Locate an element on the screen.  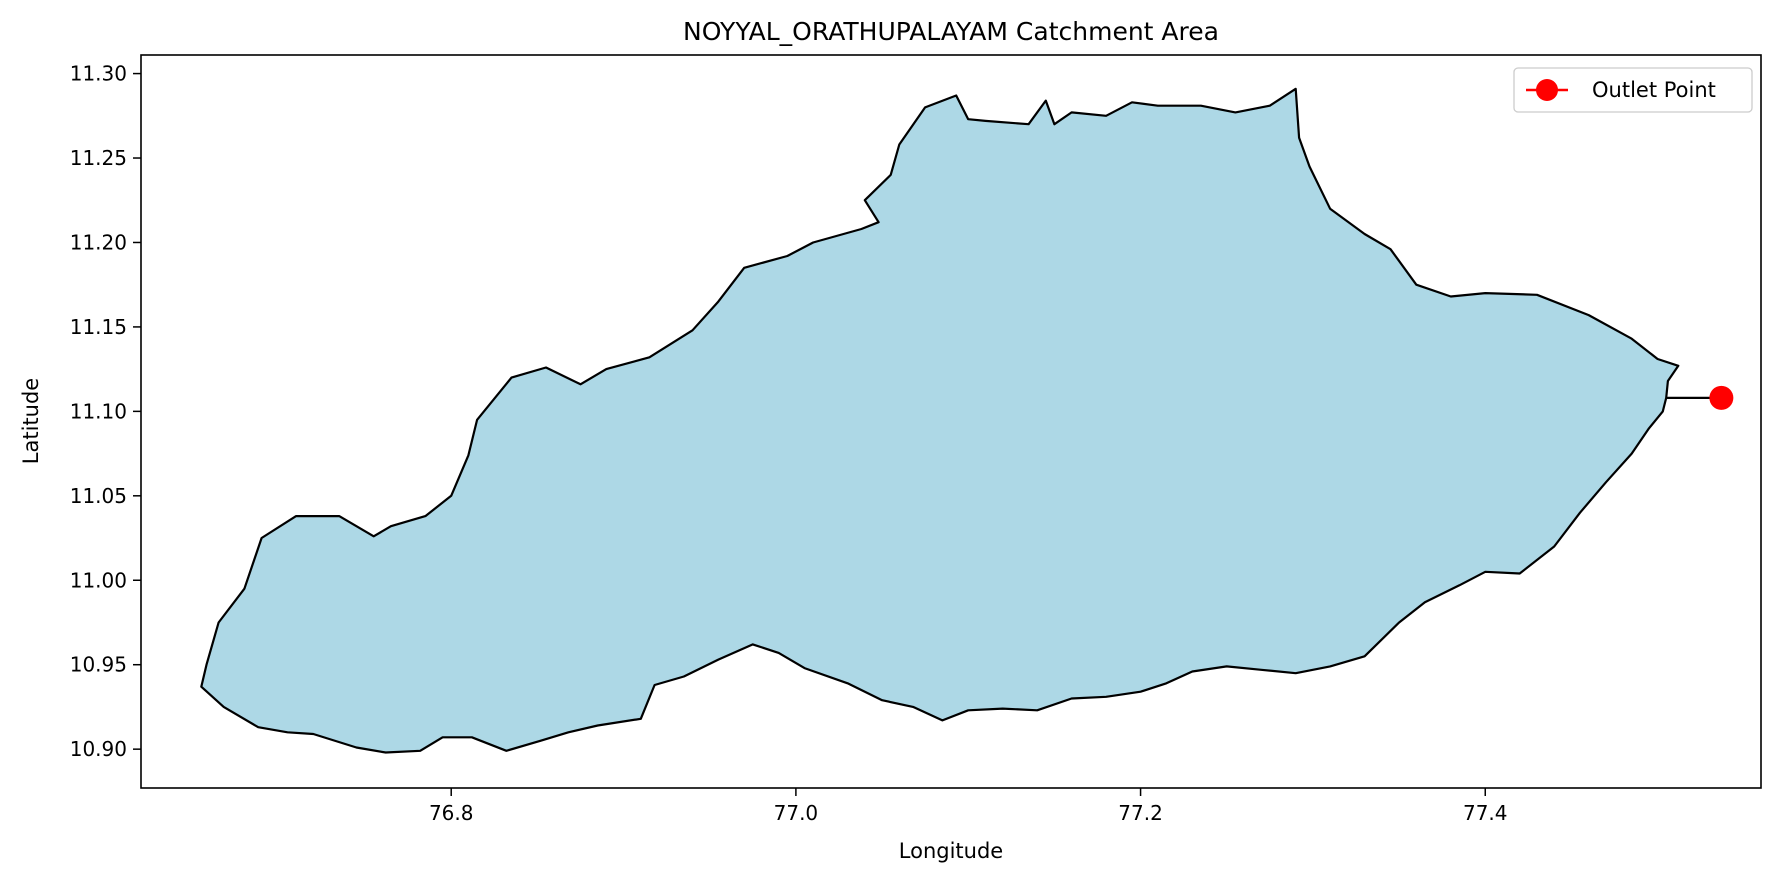
x-tick-label: 77.2 is located at coordinates (1140, 813).